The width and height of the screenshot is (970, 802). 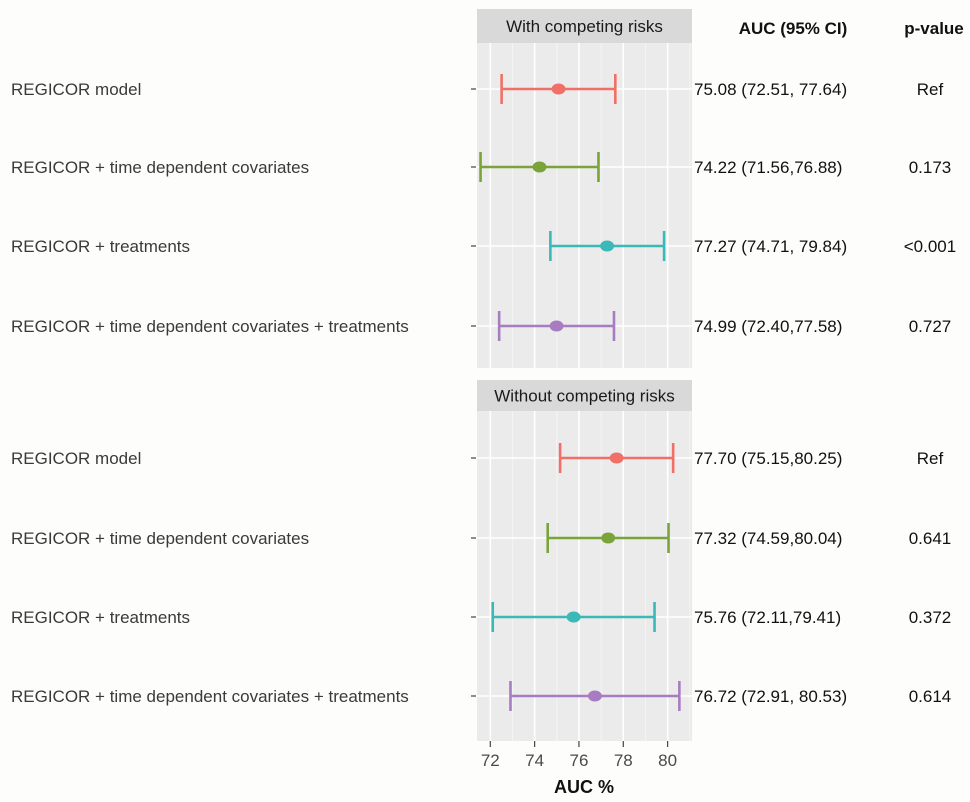 I want to click on x-tick-label: 80, so click(x=667, y=760).